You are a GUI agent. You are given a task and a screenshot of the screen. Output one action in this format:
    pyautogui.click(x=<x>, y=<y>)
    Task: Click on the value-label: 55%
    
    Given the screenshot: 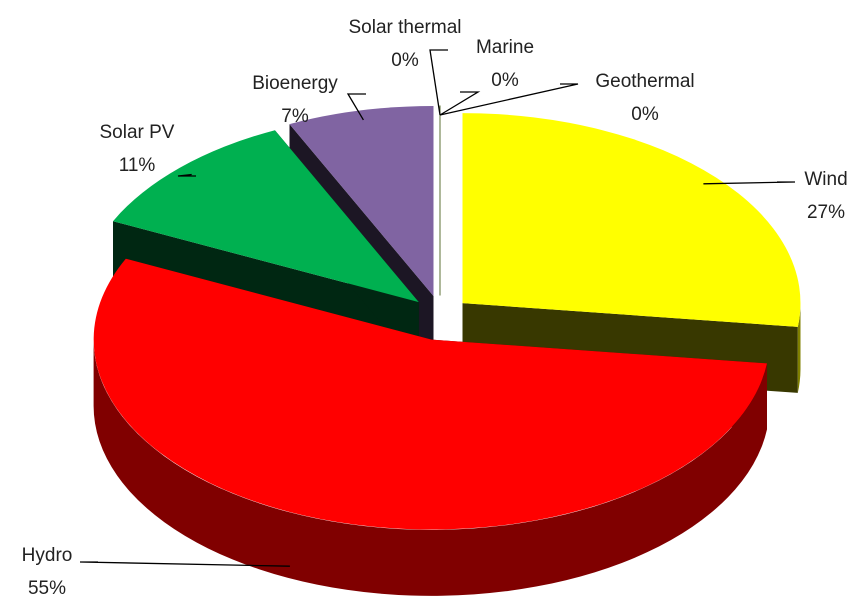 What is the action you would take?
    pyautogui.click(x=47, y=588)
    